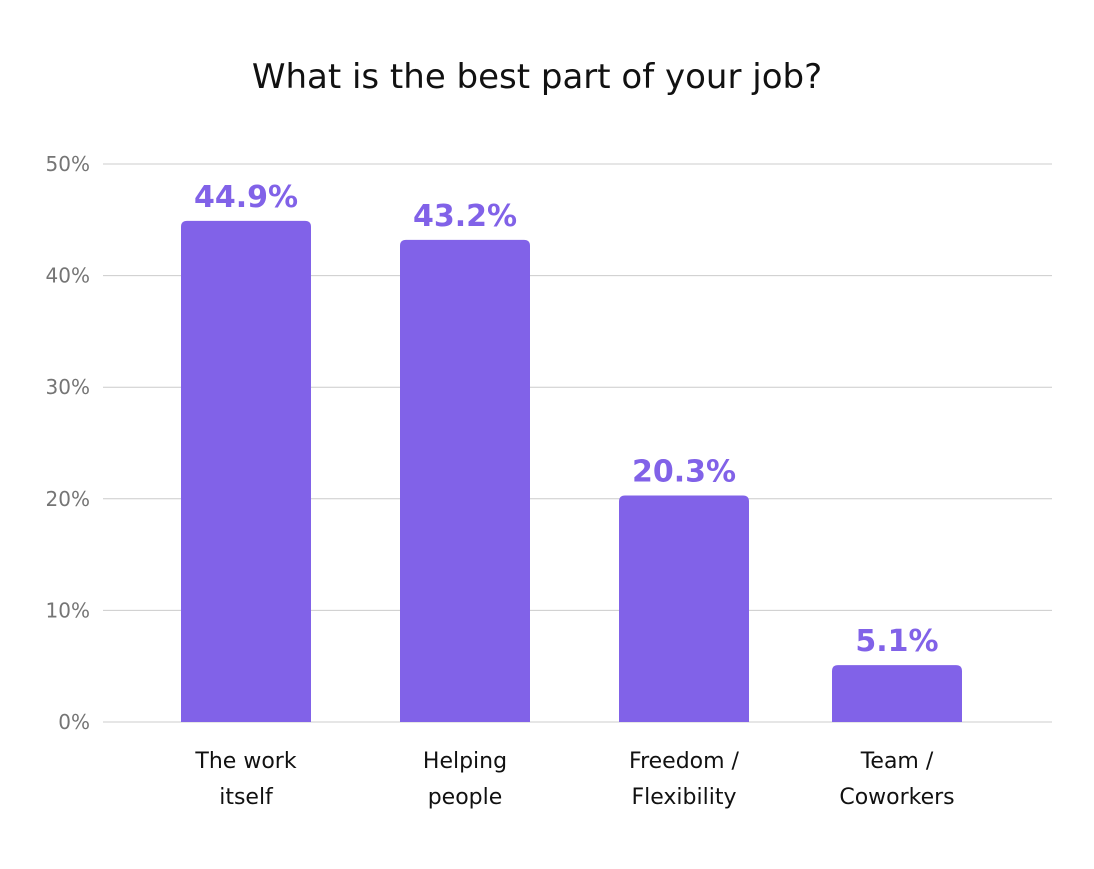  What do you see at coordinates (465, 216) in the screenshot?
I see `data-label: 43.2%` at bounding box center [465, 216].